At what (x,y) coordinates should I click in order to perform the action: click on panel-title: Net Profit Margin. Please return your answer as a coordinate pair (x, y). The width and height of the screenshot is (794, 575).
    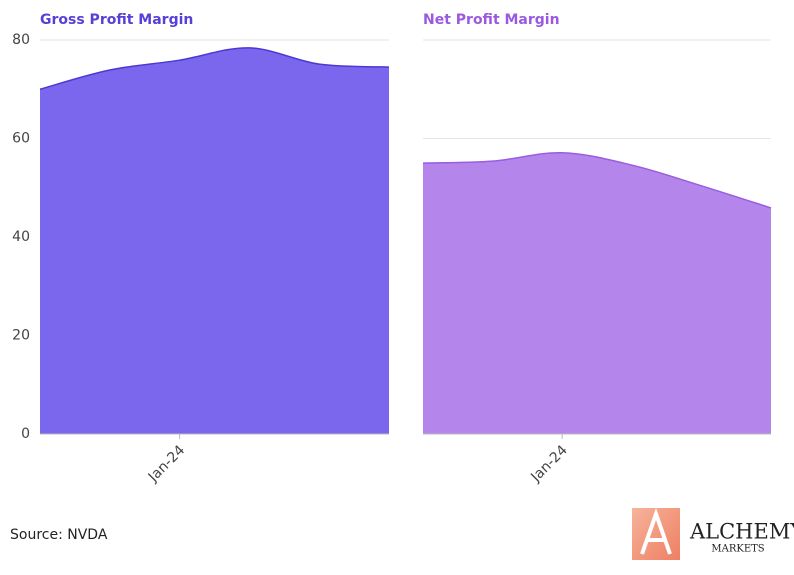
    Looking at the image, I should click on (491, 20).